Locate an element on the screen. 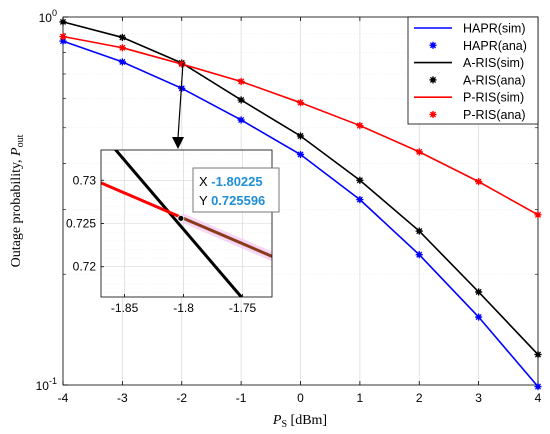  x-axis-label: PS [dBm] is located at coordinates (299, 421).